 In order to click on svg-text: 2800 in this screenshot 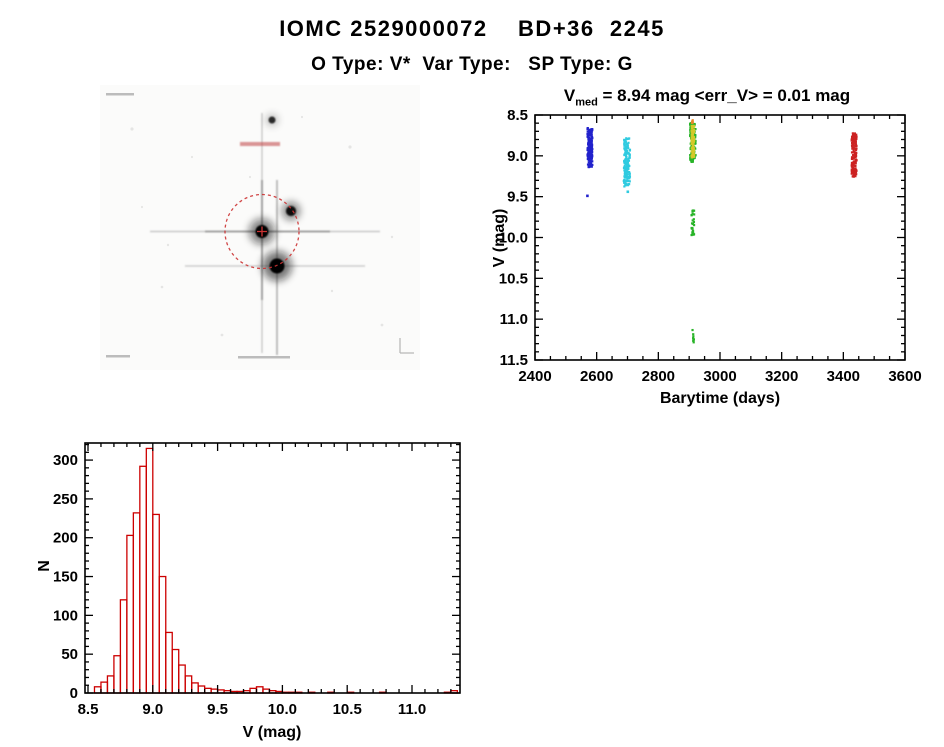, I will do `click(658, 376)`.